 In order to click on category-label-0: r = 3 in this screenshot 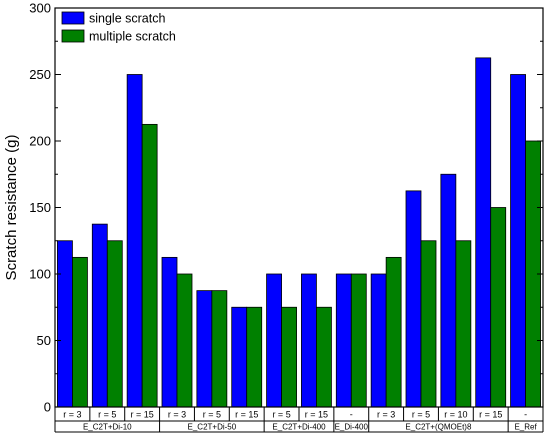, I will do `click(72, 415)`.